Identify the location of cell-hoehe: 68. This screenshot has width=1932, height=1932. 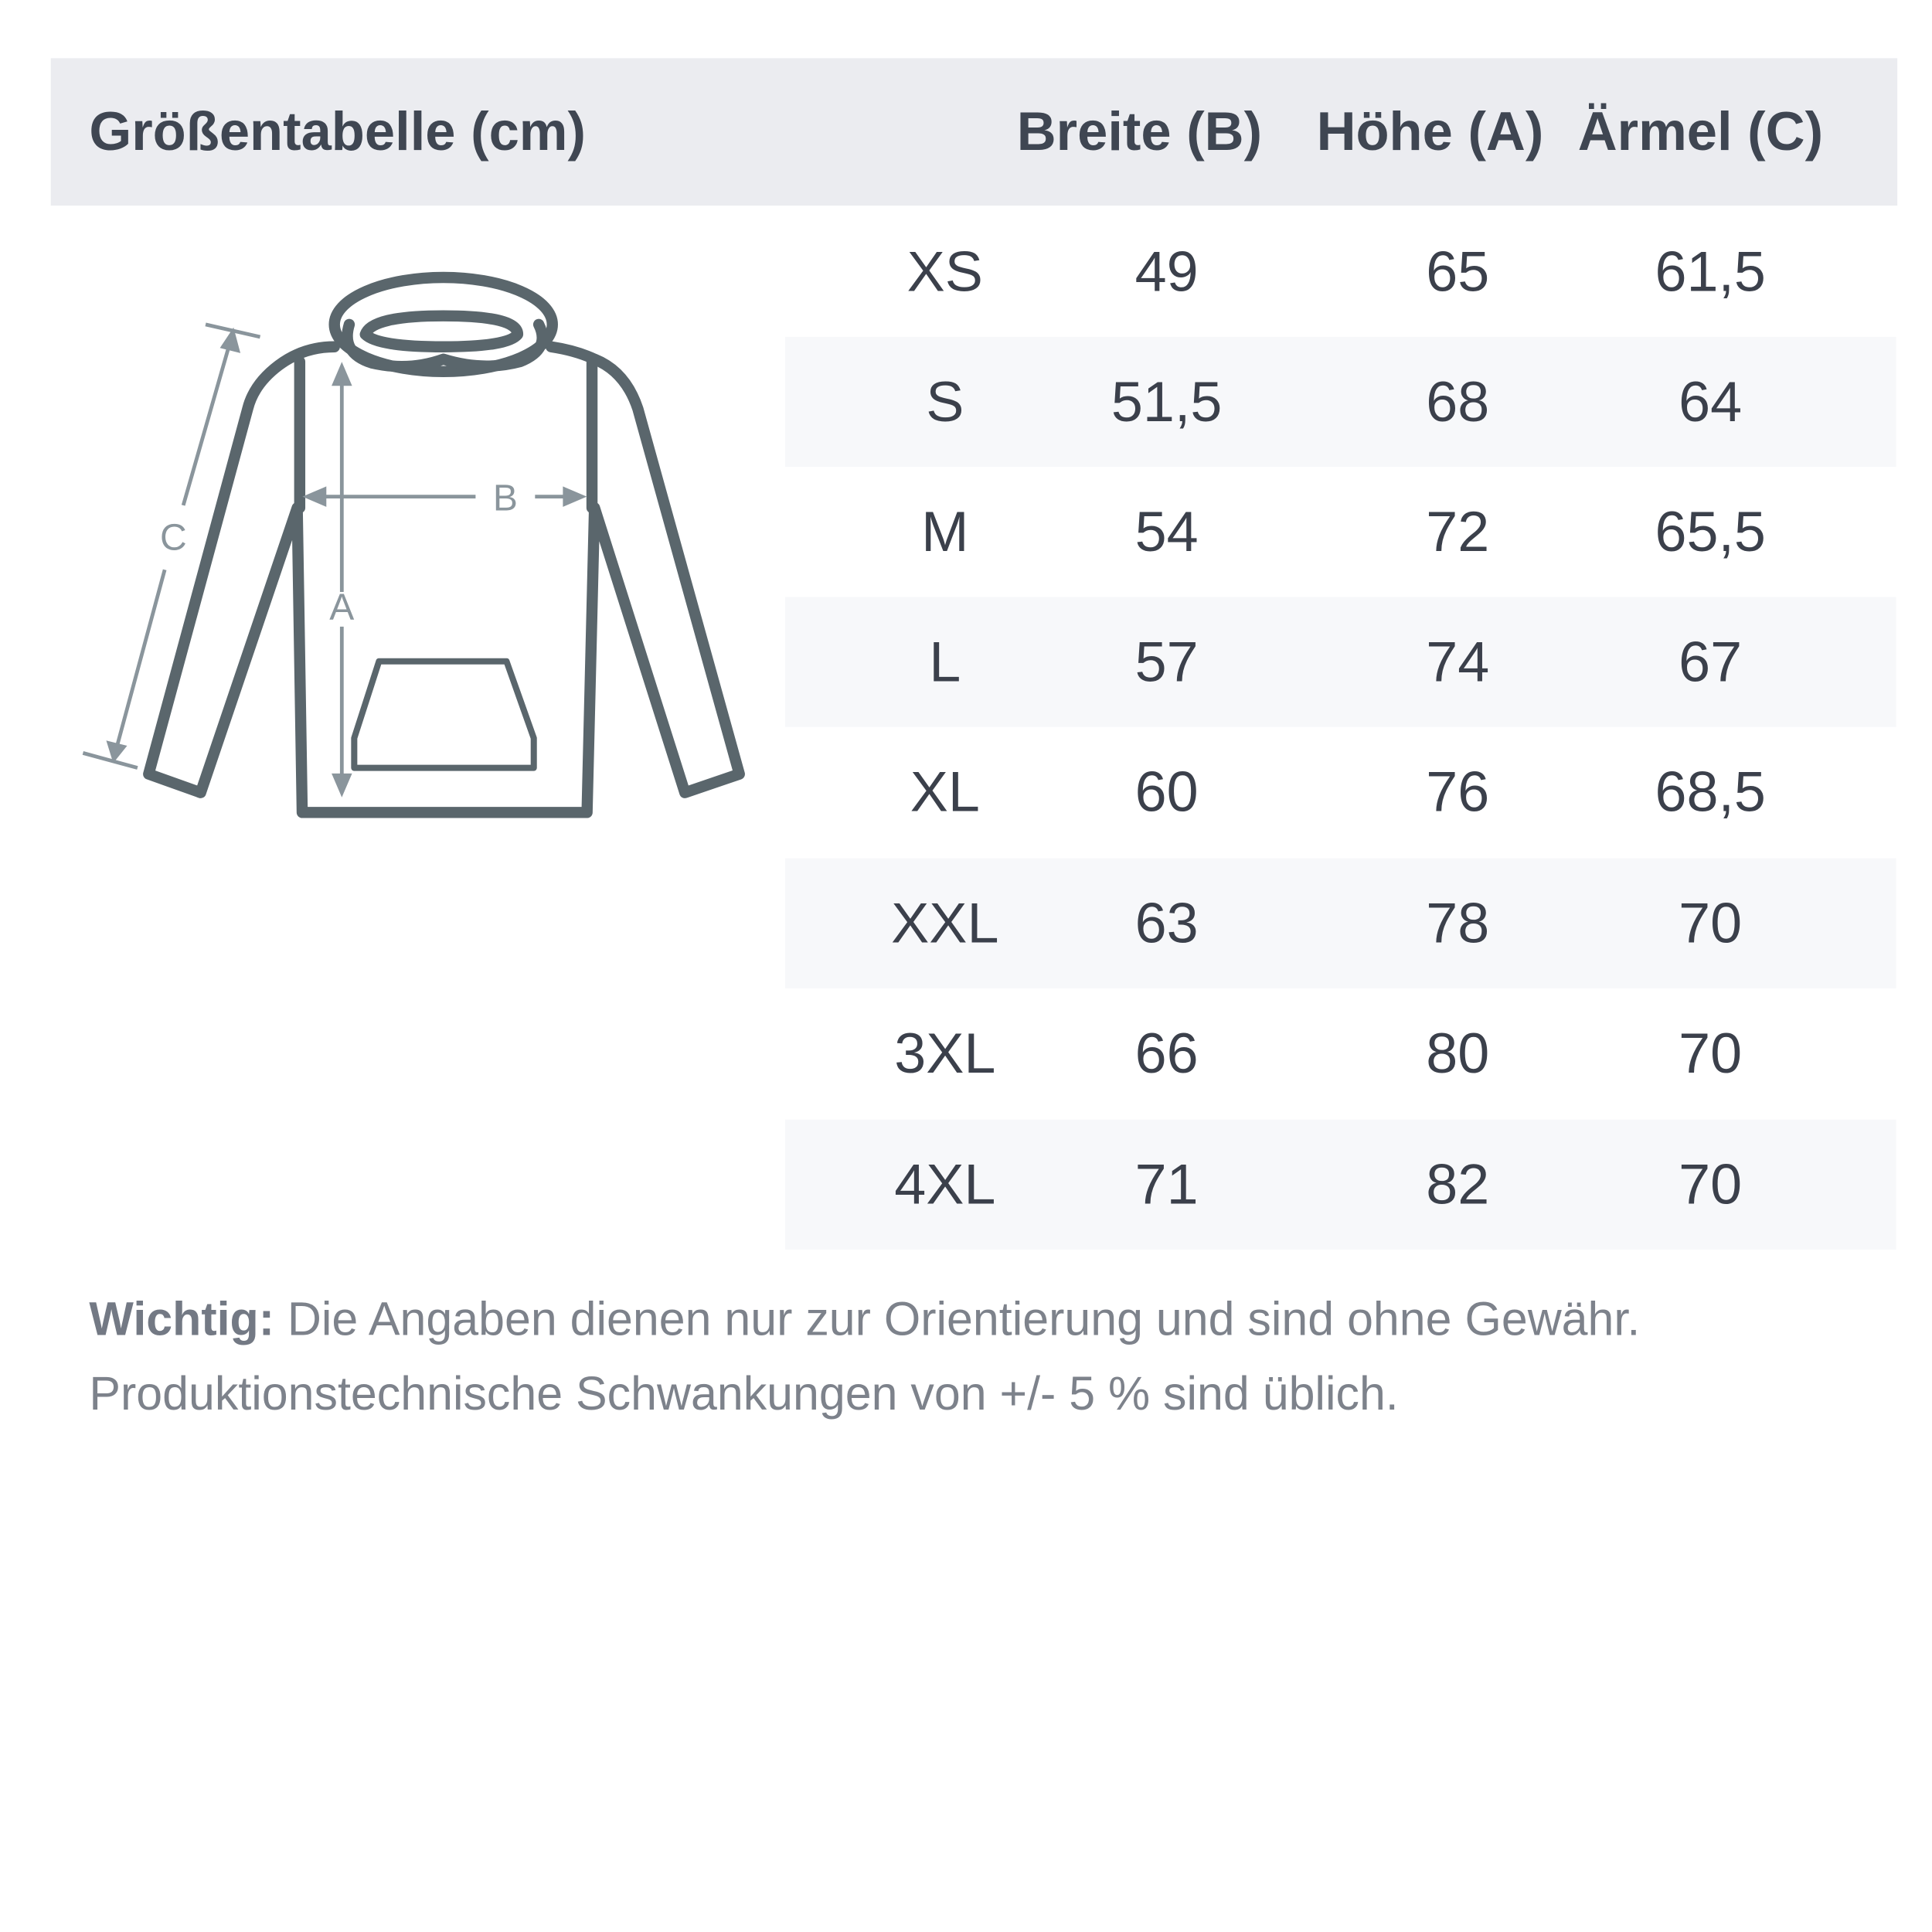
(1458, 401).